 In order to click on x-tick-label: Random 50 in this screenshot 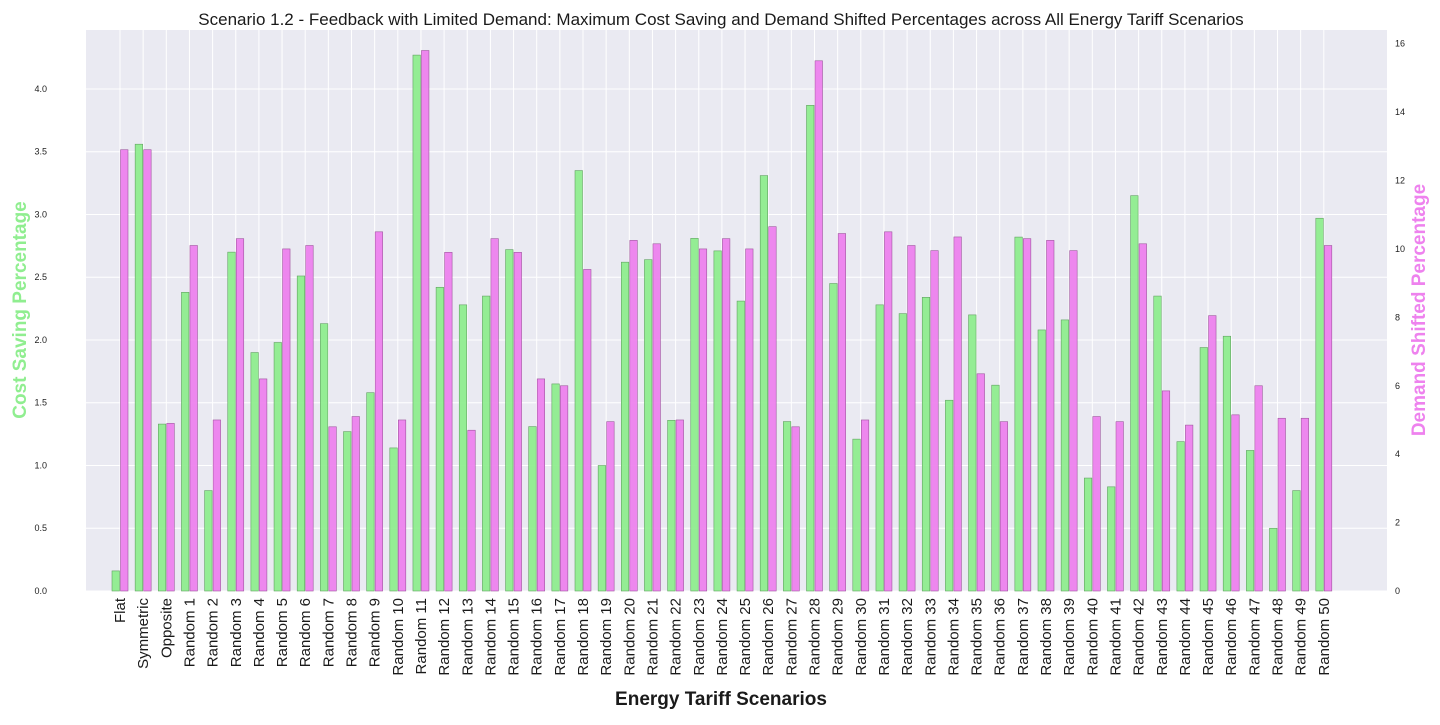, I will do `click(1324, 637)`.